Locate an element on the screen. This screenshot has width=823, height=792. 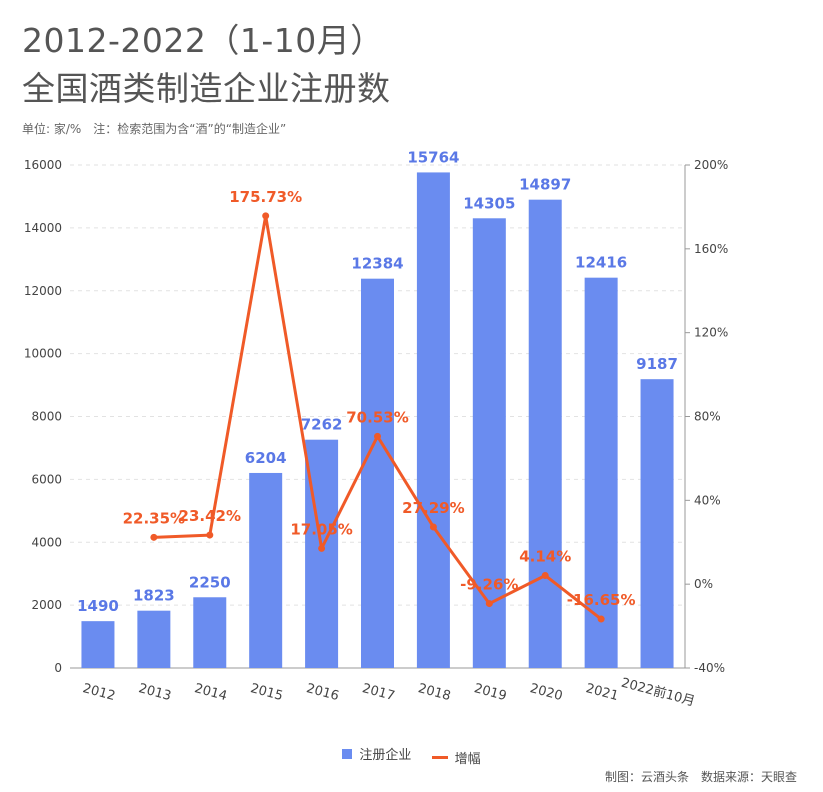
x-tick-label: 2015 is located at coordinates (267, 692).